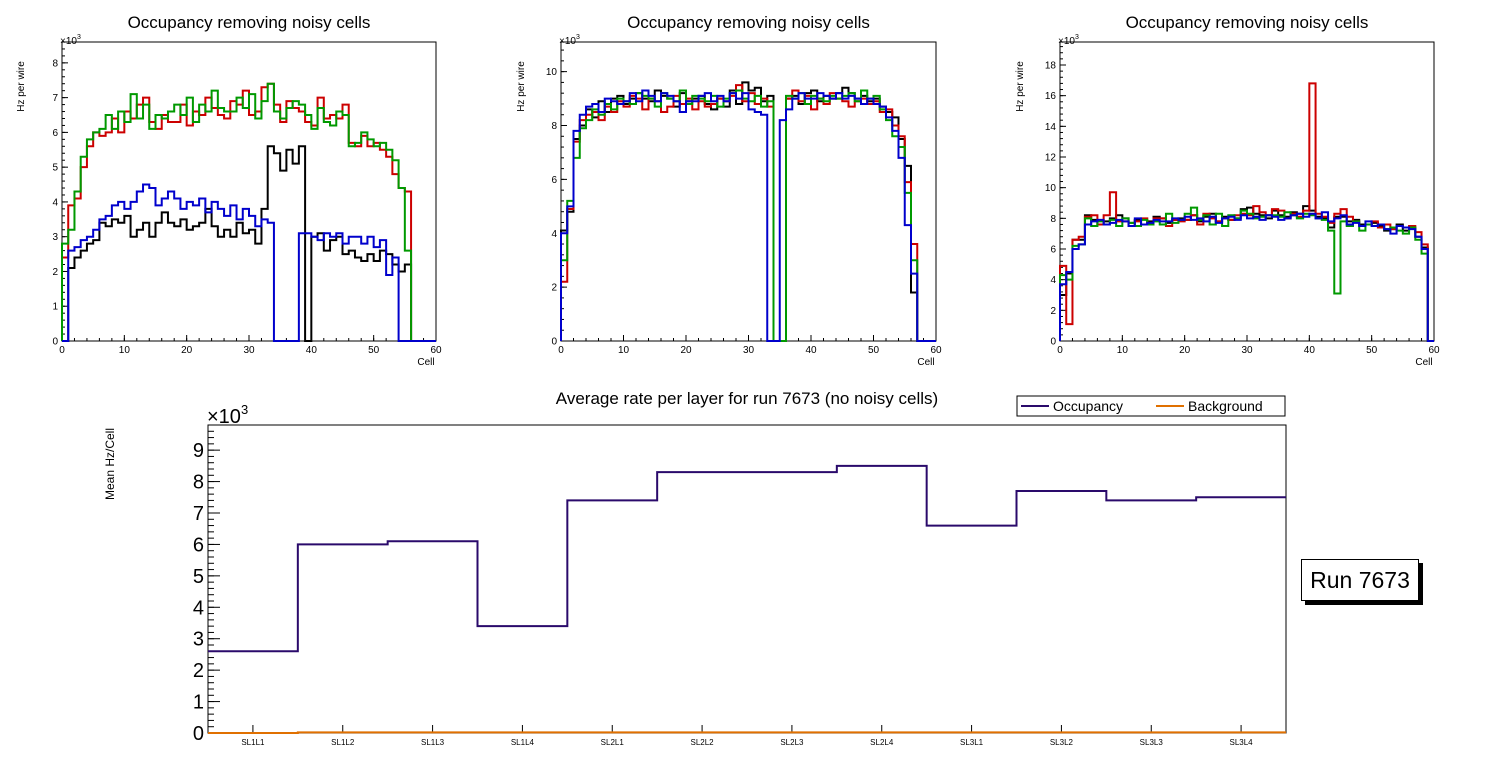 This screenshot has height=772, width=1496. What do you see at coordinates (1242, 742) in the screenshot?
I see `x-category-label: SL3L4` at bounding box center [1242, 742].